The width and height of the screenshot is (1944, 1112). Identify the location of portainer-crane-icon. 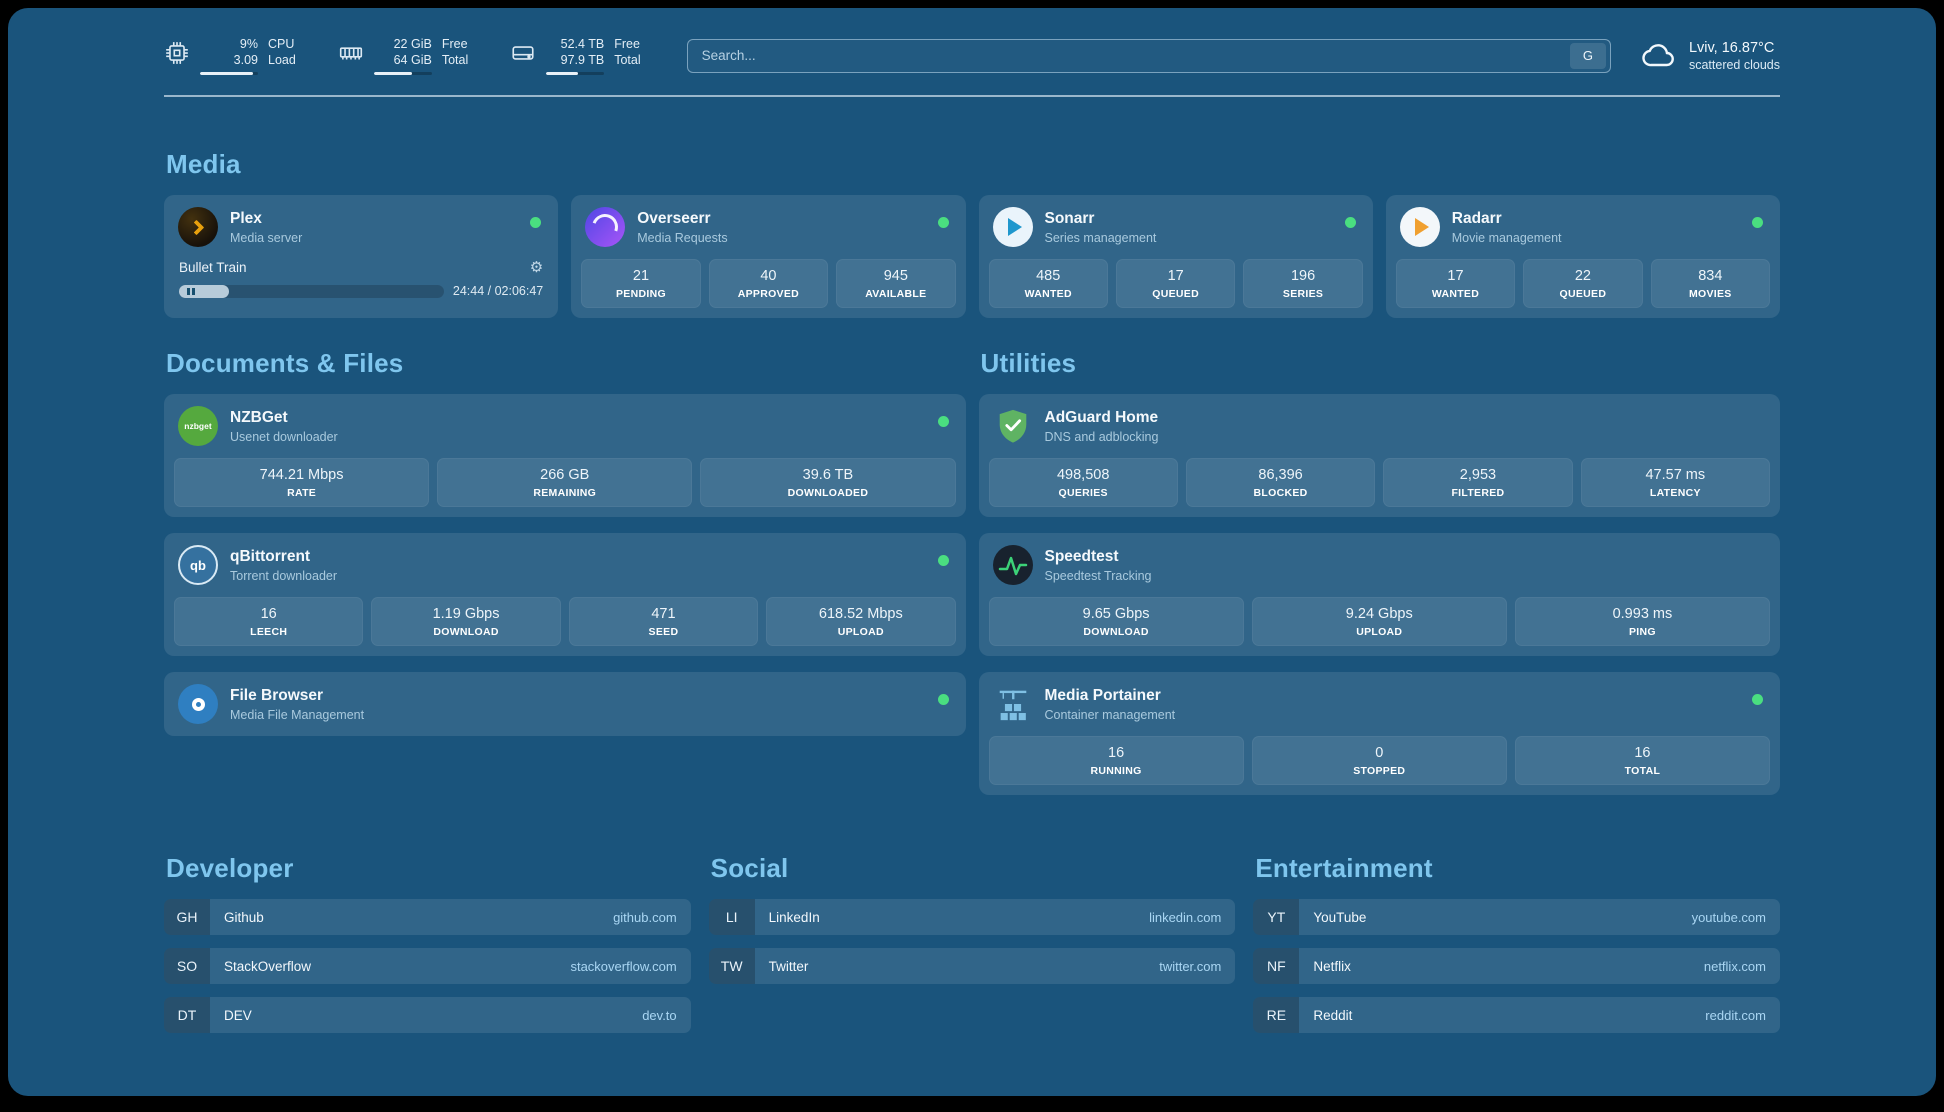
(1013, 704).